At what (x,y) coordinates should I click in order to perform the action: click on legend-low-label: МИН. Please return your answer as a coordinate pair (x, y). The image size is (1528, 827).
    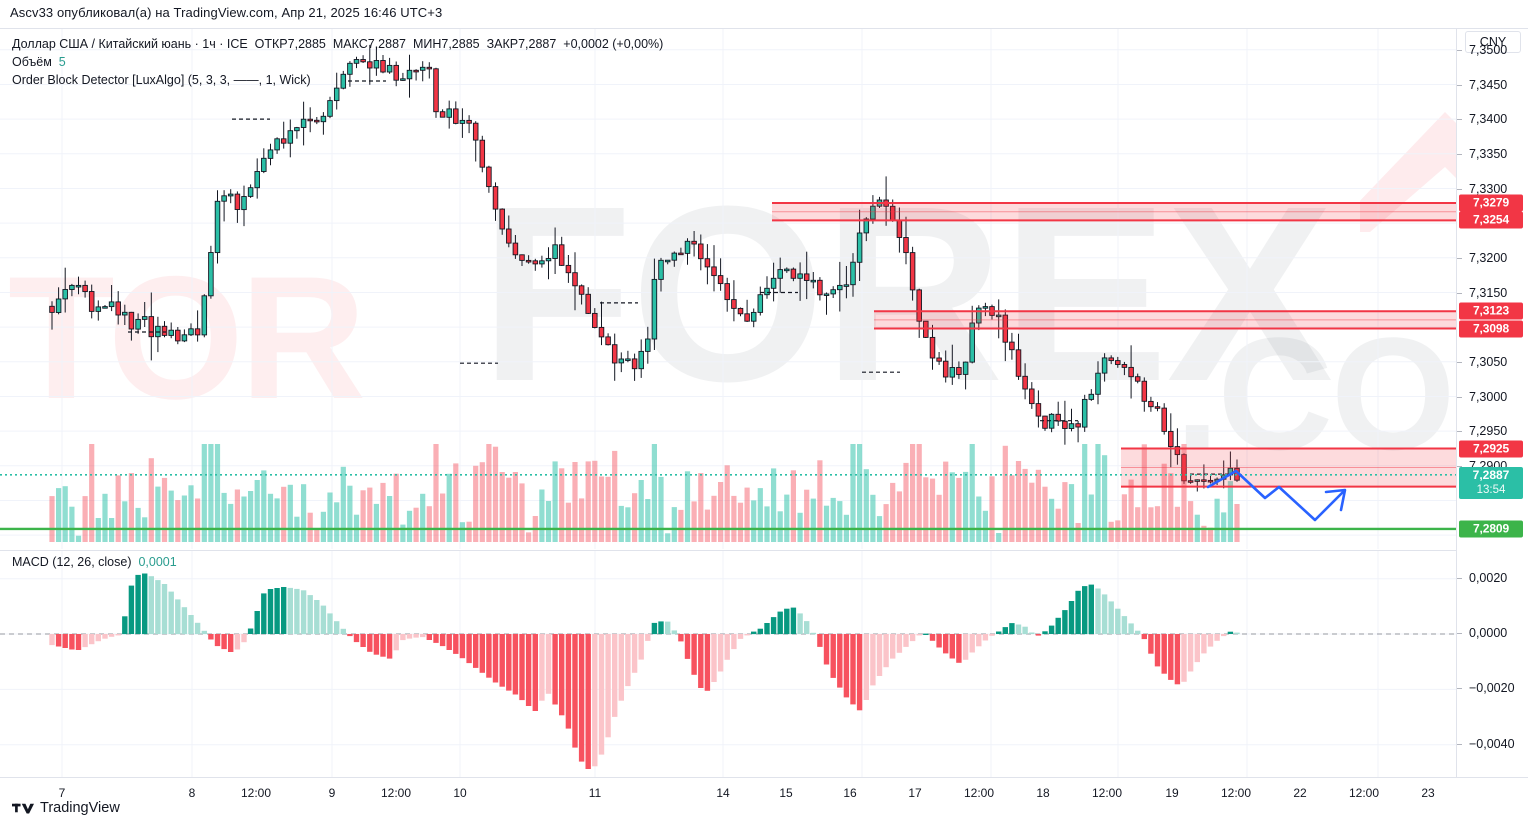
    Looking at the image, I should click on (427, 44).